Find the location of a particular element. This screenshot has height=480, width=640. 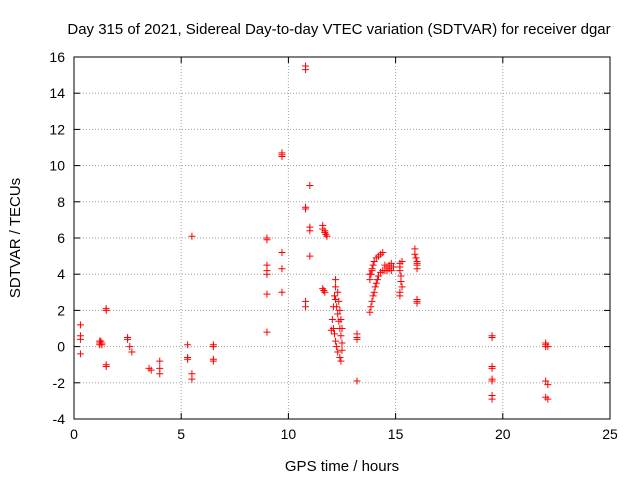

y-tick-label: 4 is located at coordinates (61, 274).